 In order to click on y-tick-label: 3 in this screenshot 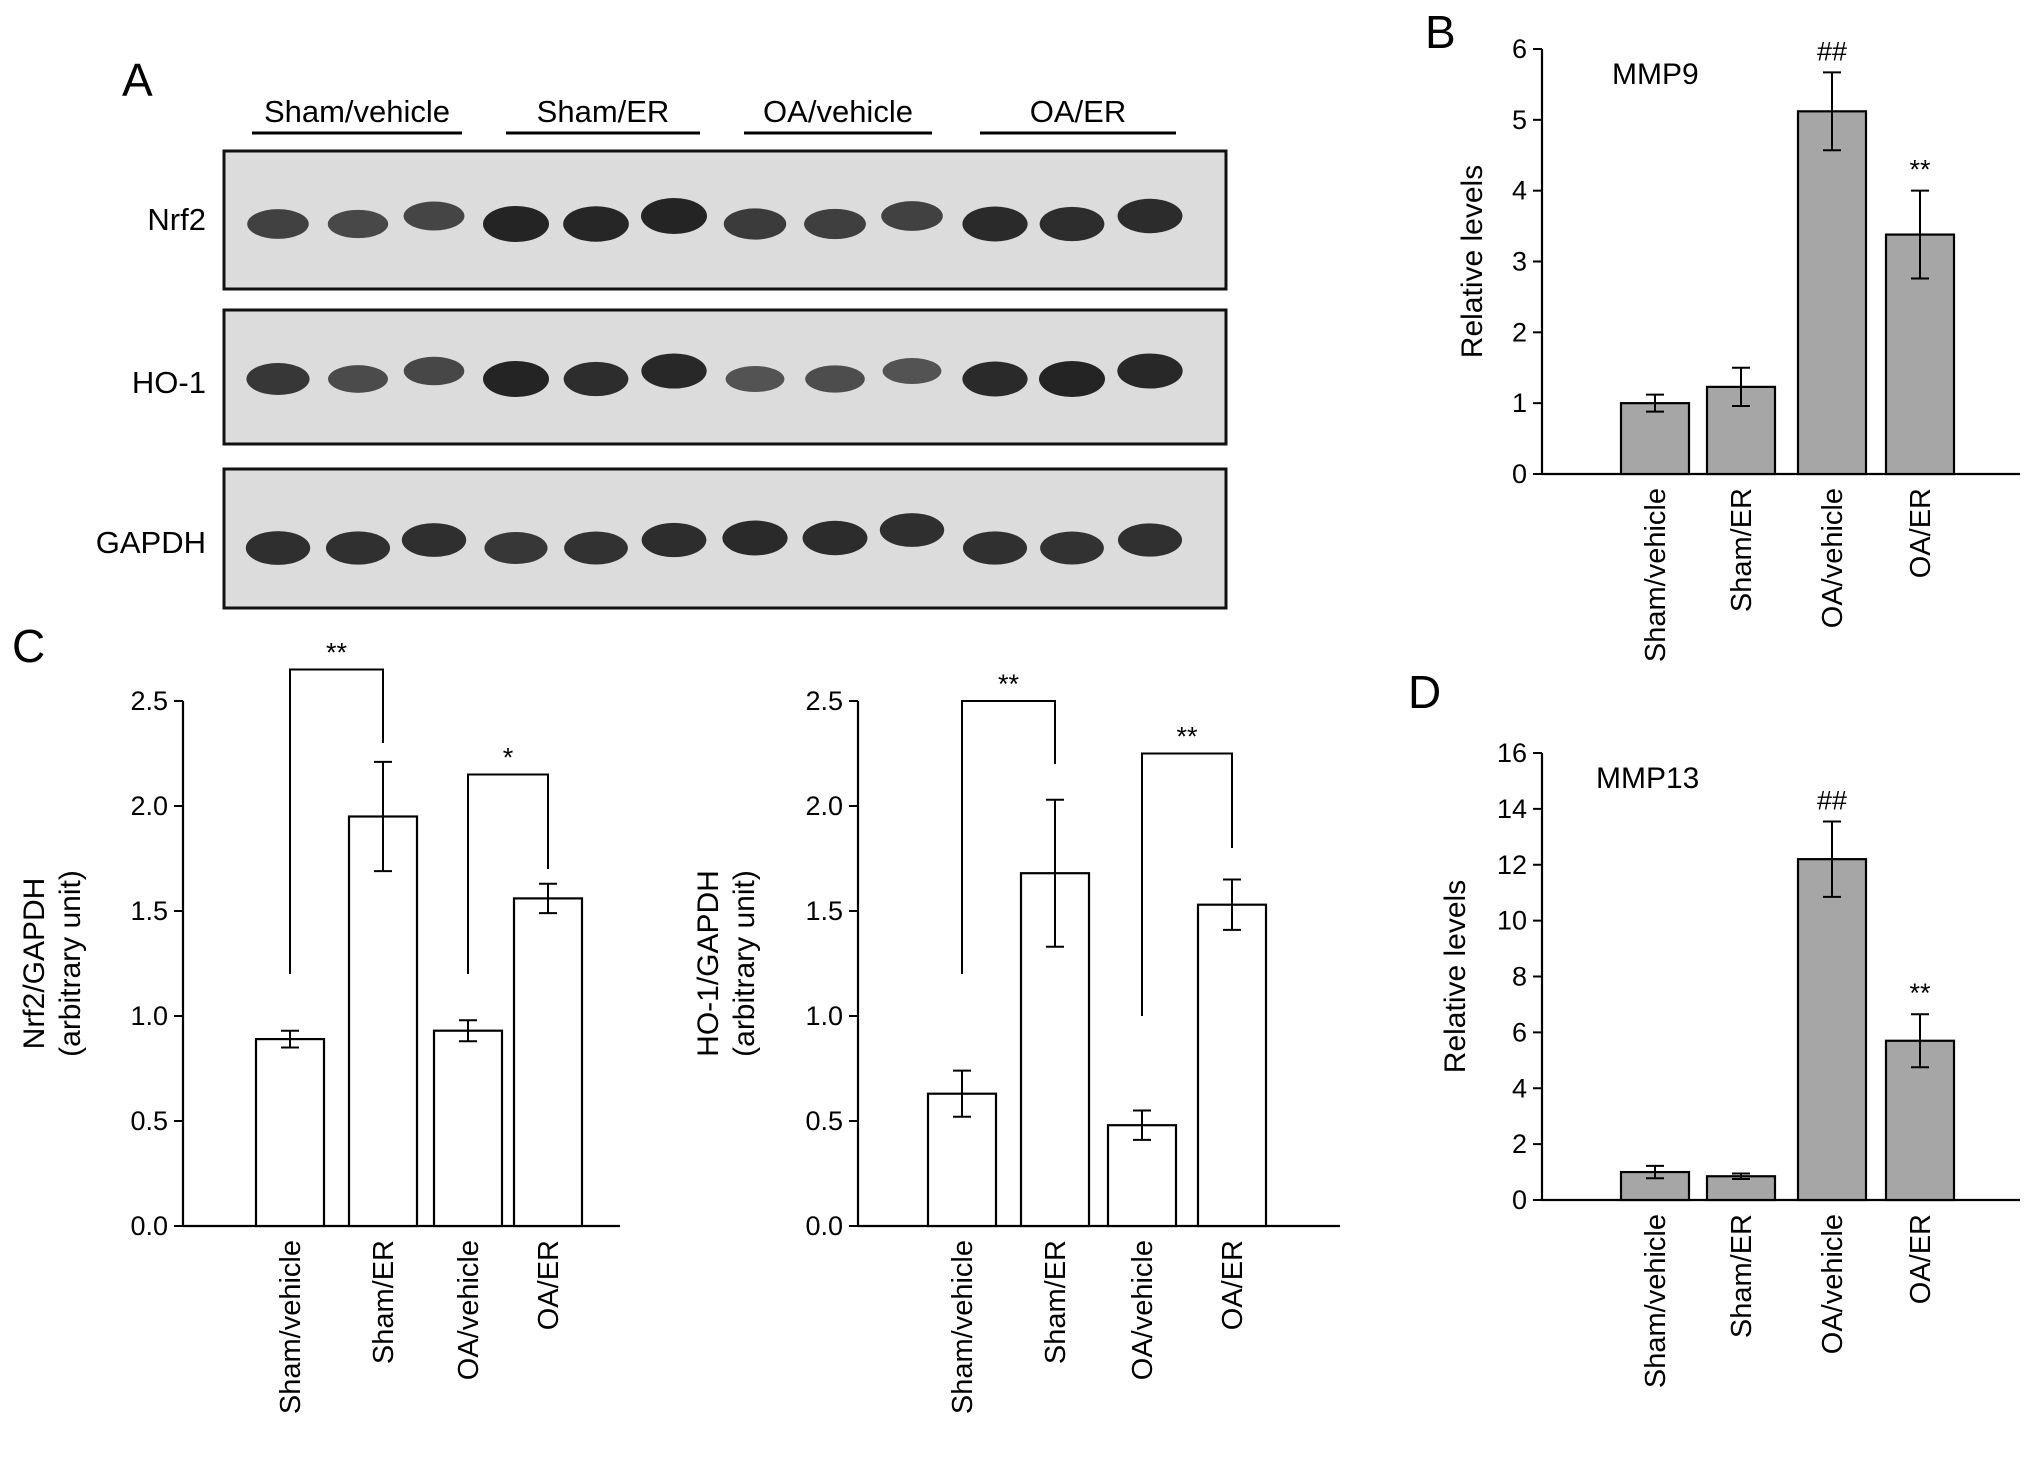, I will do `click(1519, 262)`.